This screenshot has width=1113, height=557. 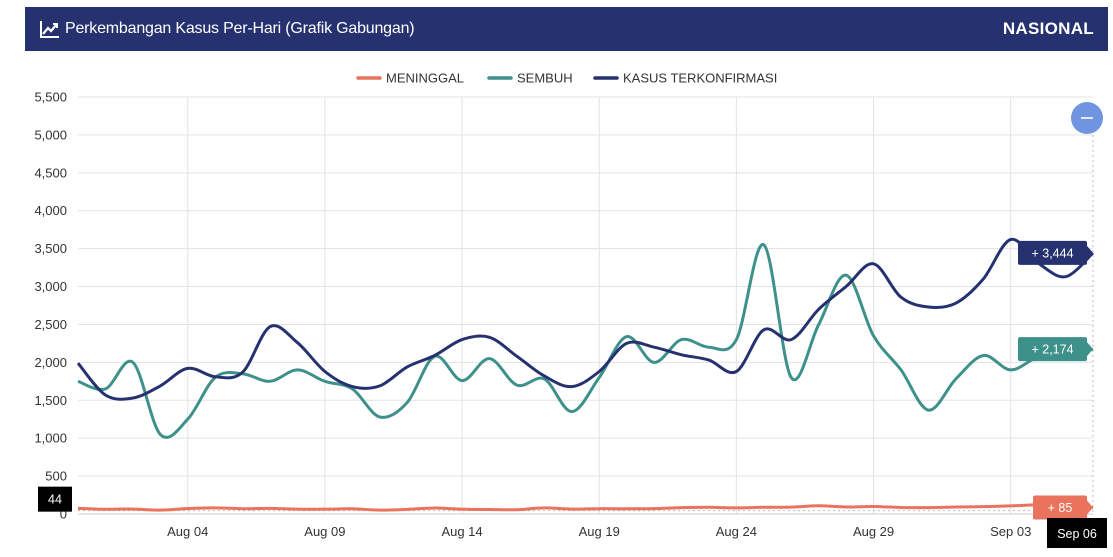 I want to click on x-tick-label: Aug 24, so click(x=736, y=531).